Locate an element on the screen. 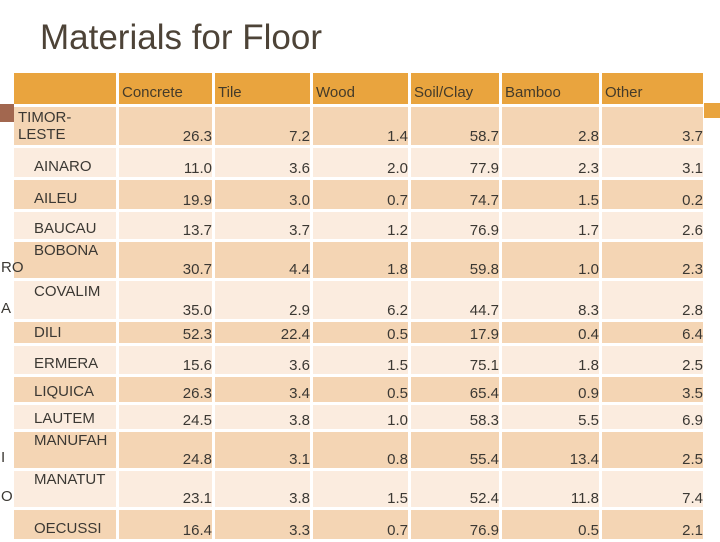 This screenshot has width=720, height=542. value-cell-concrete: 11.0 is located at coordinates (165, 162).